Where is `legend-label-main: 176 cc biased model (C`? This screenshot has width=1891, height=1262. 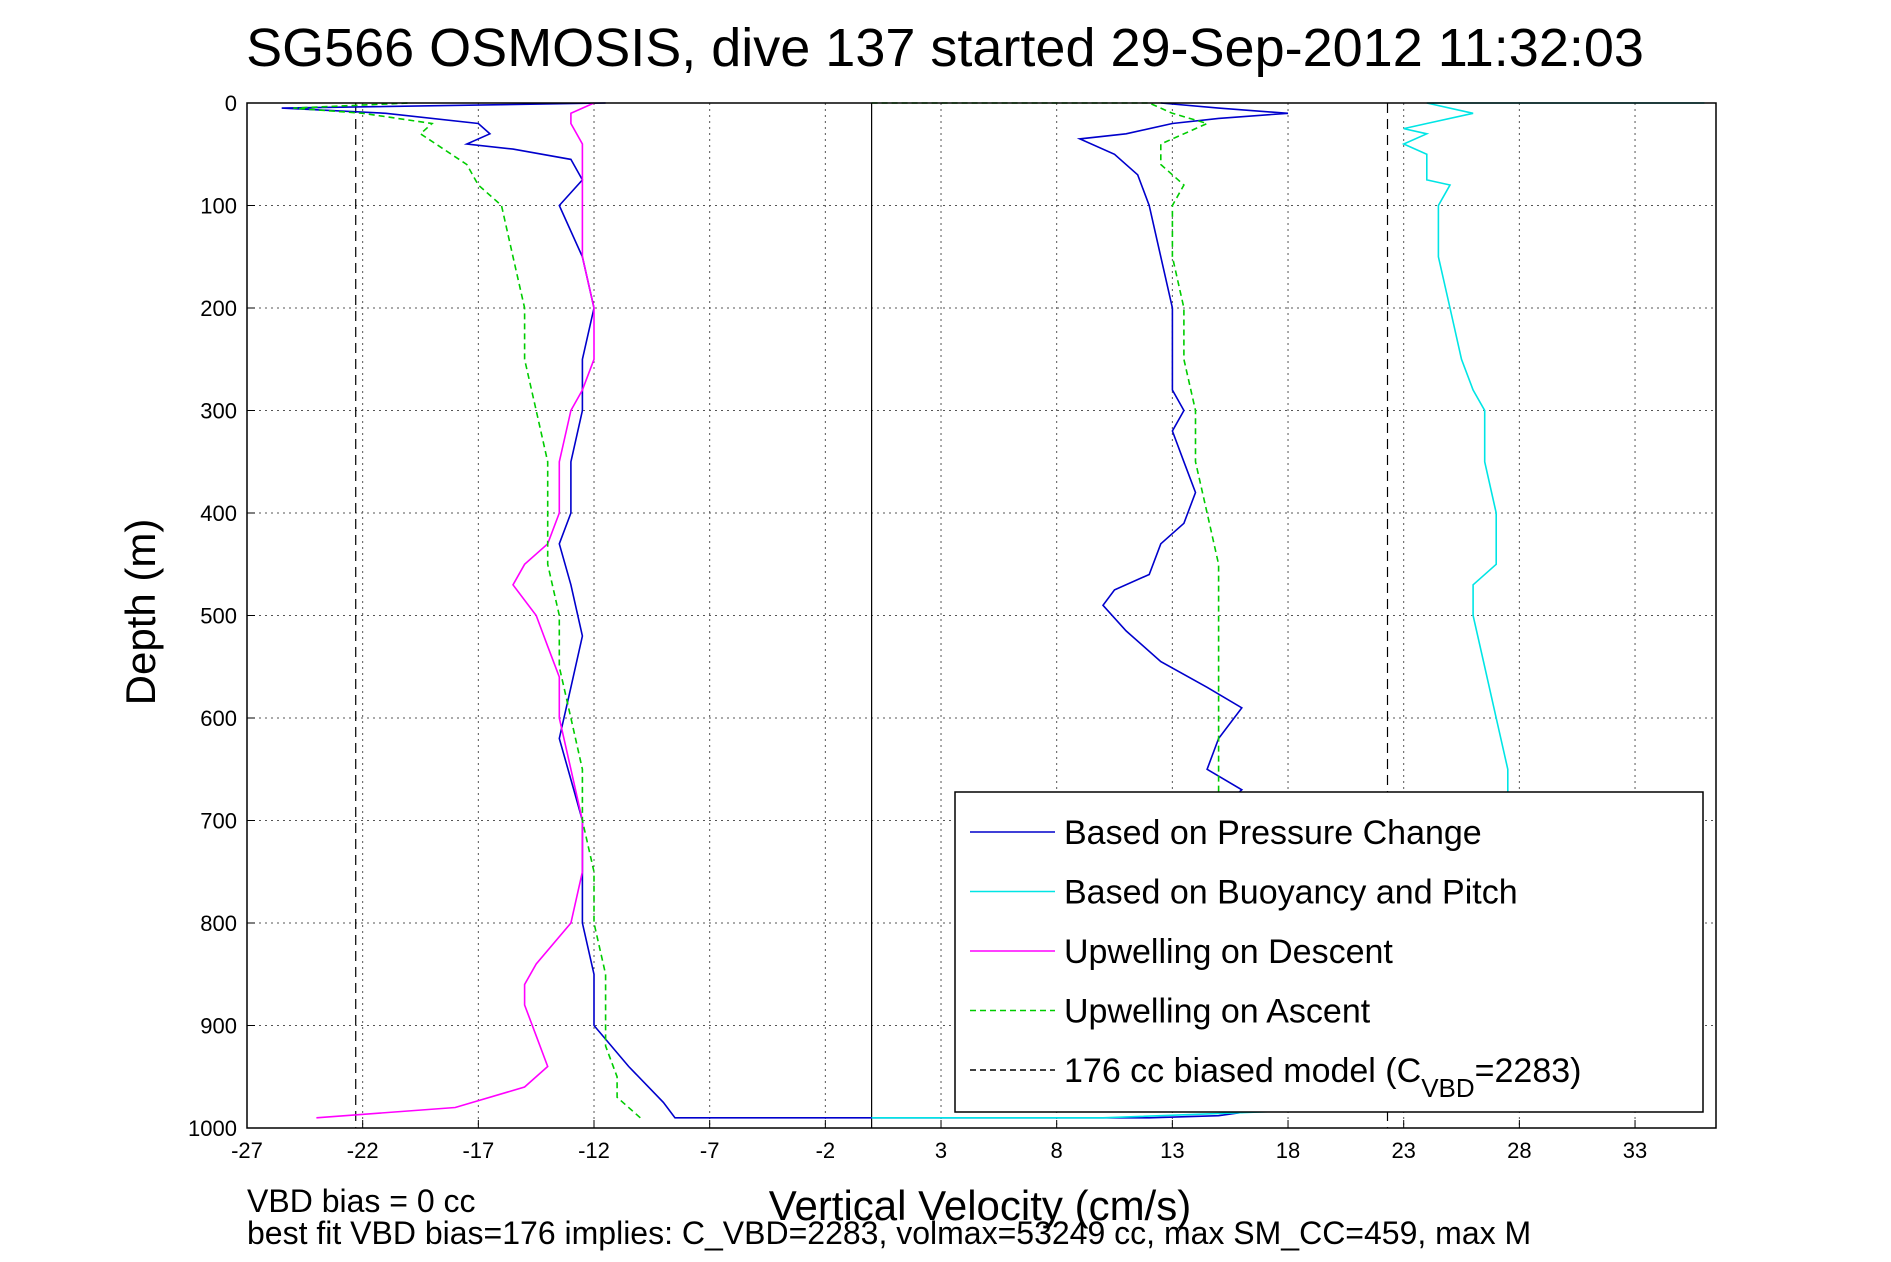
legend-label-main: 176 cc biased model (C is located at coordinates (1242, 1071).